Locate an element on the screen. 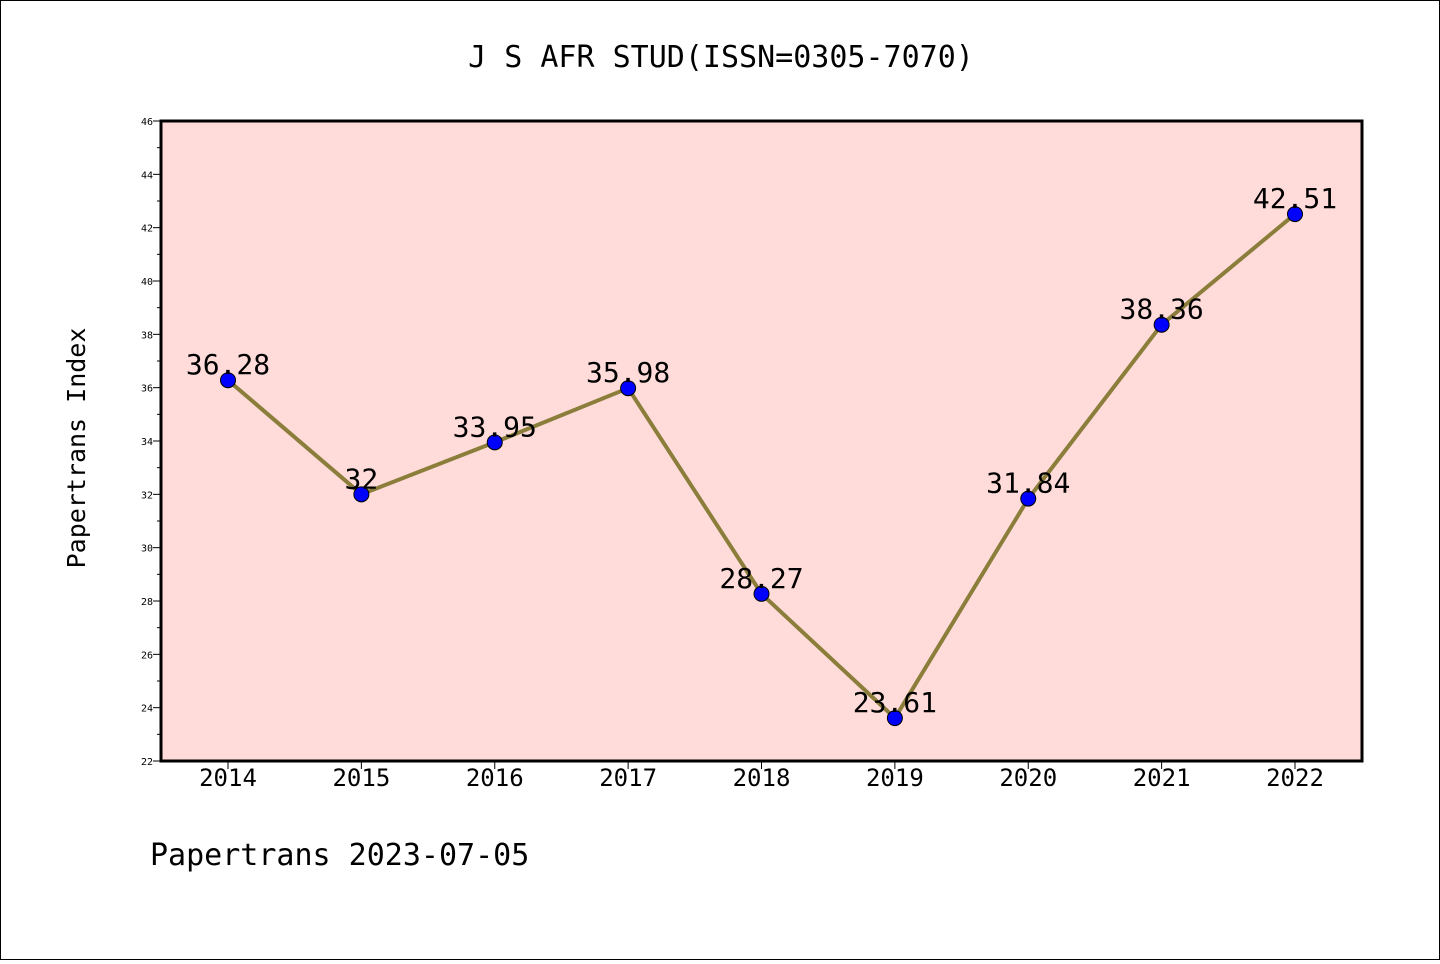  y-tick-label: 36 is located at coordinates (147, 389).